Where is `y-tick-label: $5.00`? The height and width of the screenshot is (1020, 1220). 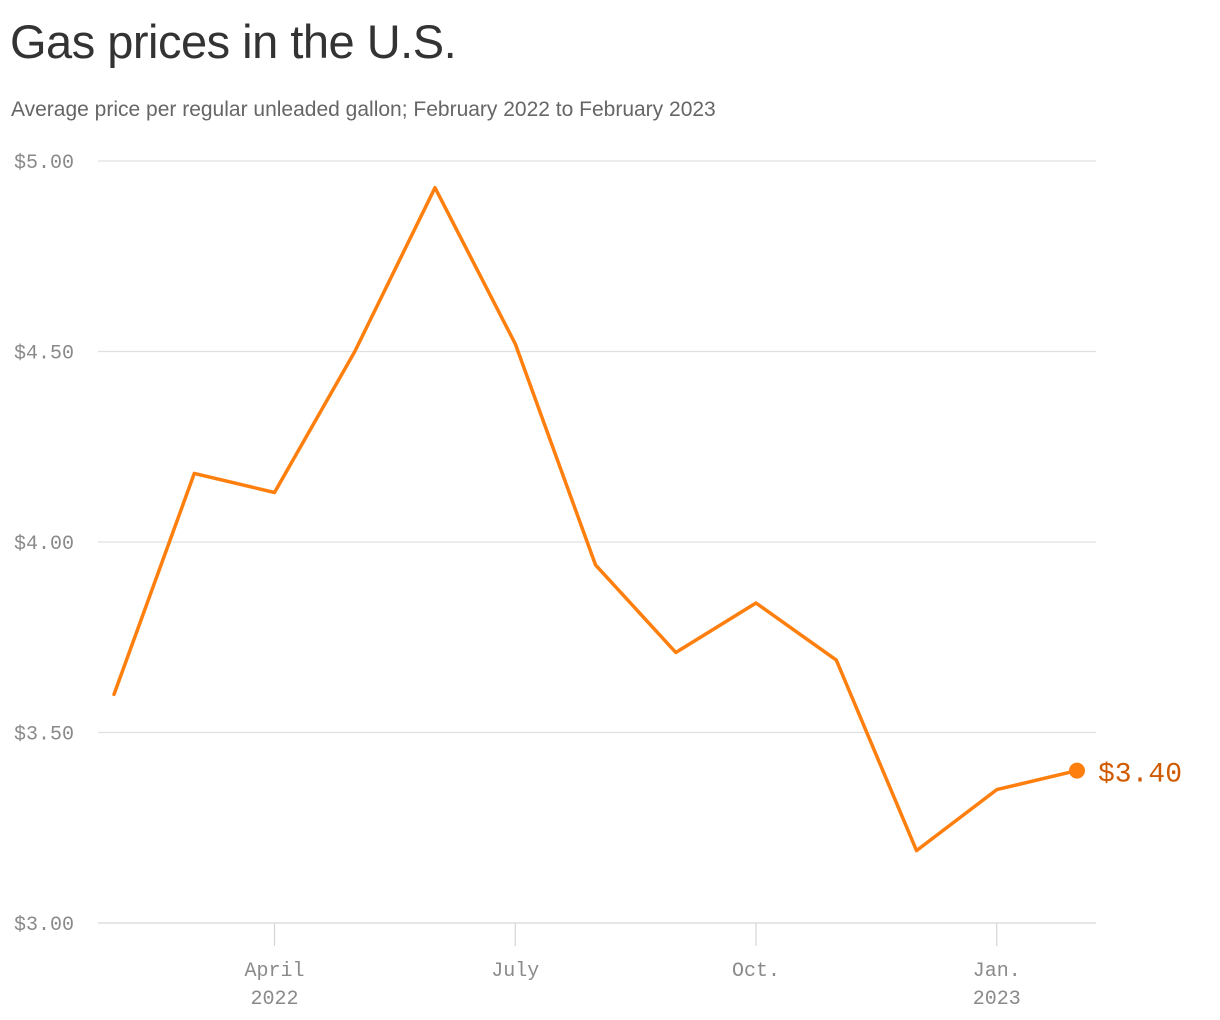
y-tick-label: $5.00 is located at coordinates (44, 163).